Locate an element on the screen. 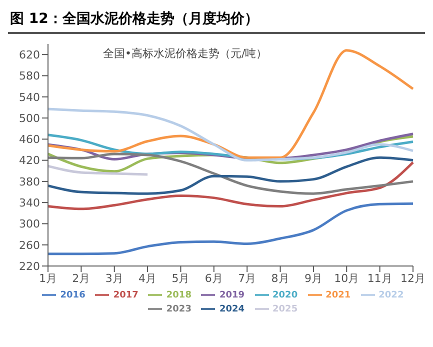  y-tick-label: 580 is located at coordinates (29, 76).